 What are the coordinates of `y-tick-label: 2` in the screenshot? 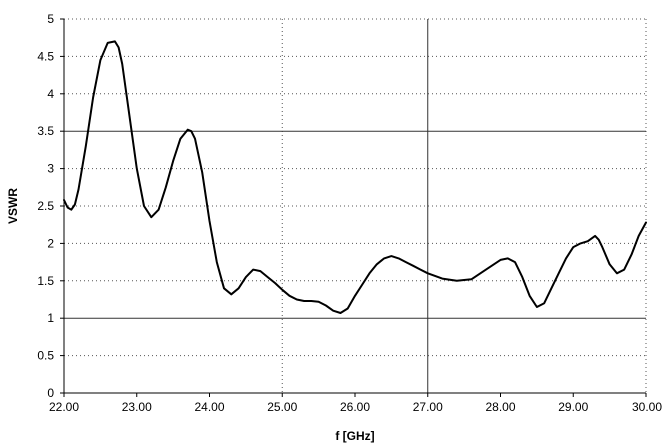 It's located at (50, 243).